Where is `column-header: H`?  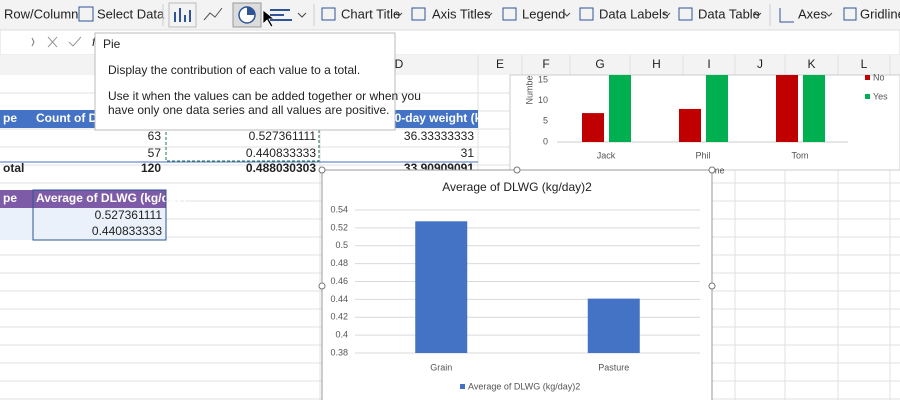 column-header: H is located at coordinates (656, 64).